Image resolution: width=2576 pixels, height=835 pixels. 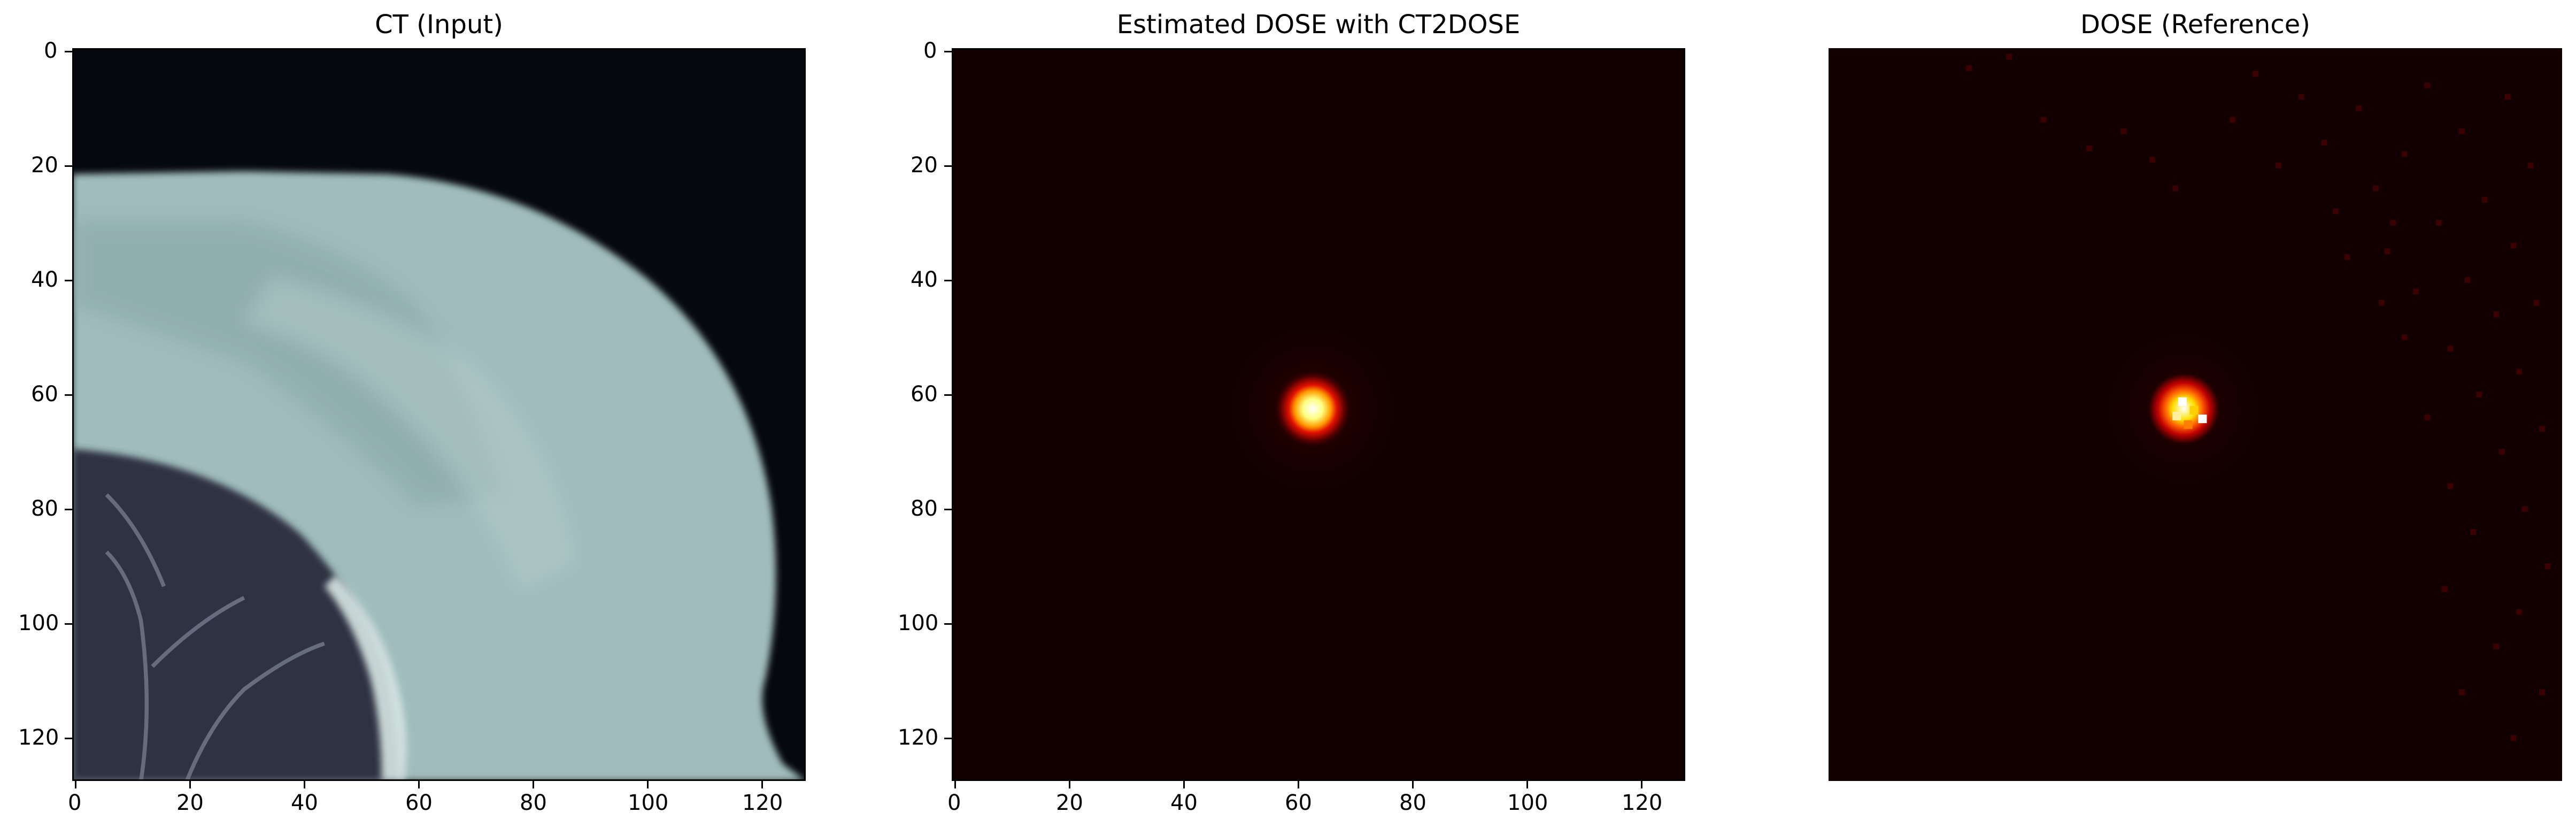 I want to click on ct-rib, so click(x=365, y=678).